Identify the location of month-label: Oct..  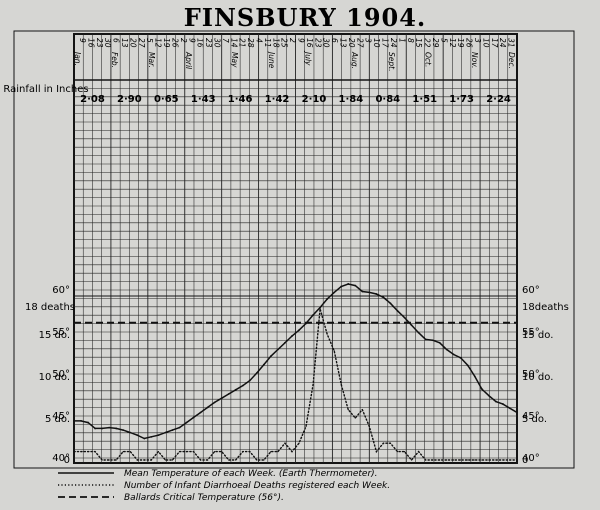
(428, 59).